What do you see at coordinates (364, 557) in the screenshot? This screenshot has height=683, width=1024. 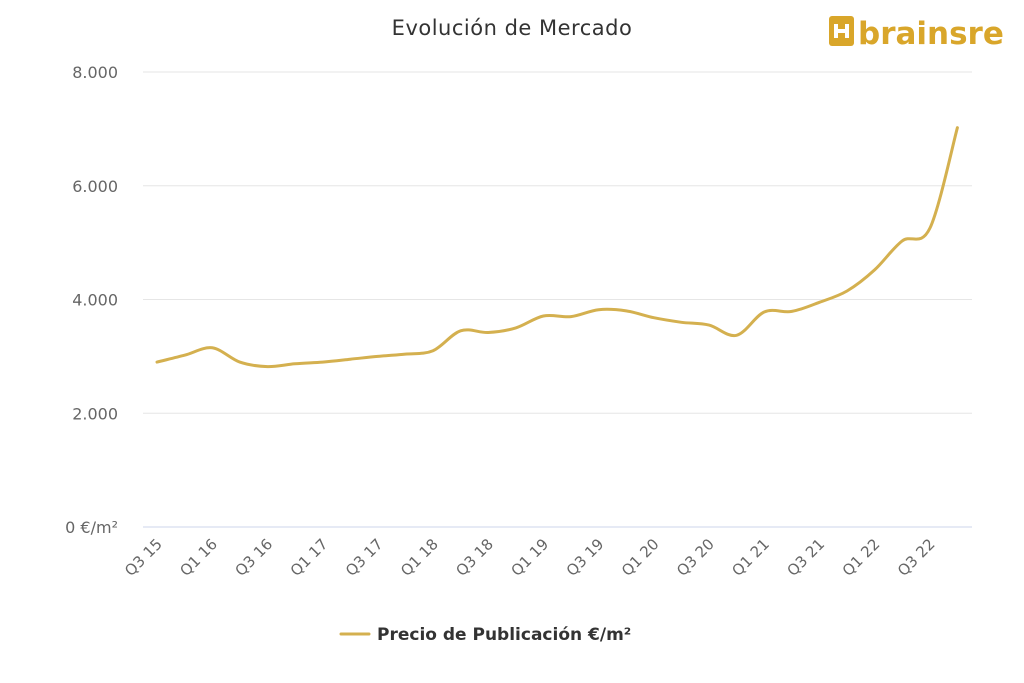 I see `x-tick-label: Q3 17` at bounding box center [364, 557].